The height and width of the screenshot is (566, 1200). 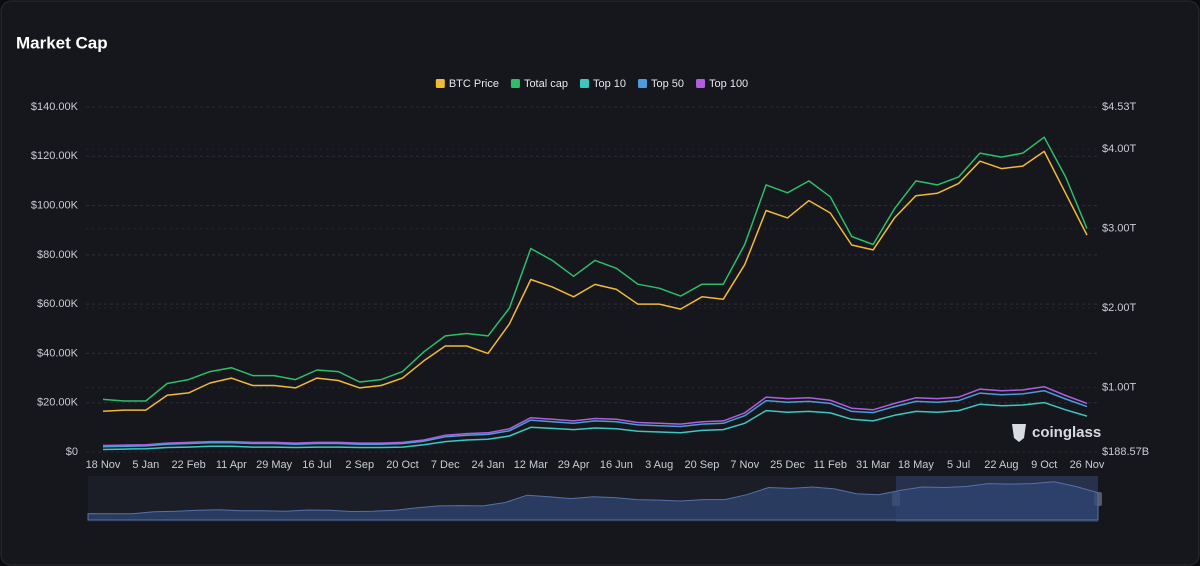 I want to click on x-tick-label: 3 Aug, so click(x=659, y=465).